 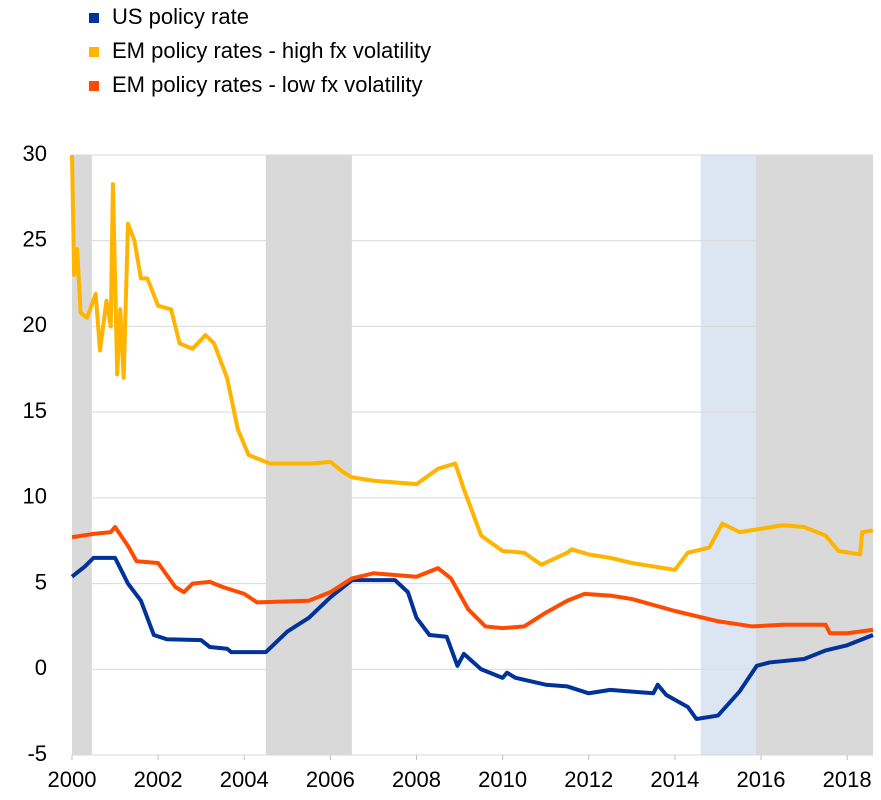 I want to click on y-tick-label: -5, so click(x=37, y=753).